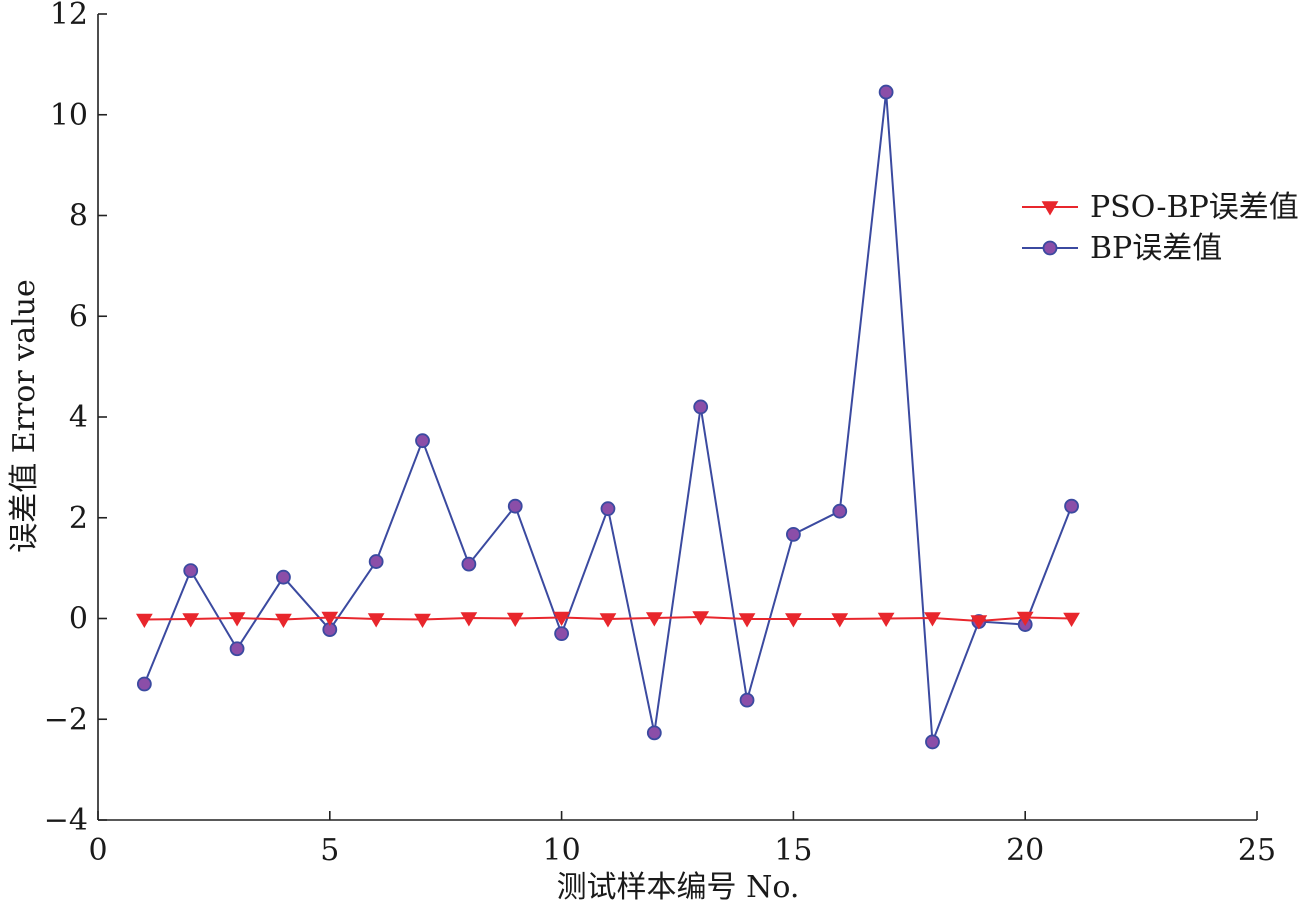  What do you see at coordinates (1257, 850) in the screenshot?
I see `x-tick-label: 25` at bounding box center [1257, 850].